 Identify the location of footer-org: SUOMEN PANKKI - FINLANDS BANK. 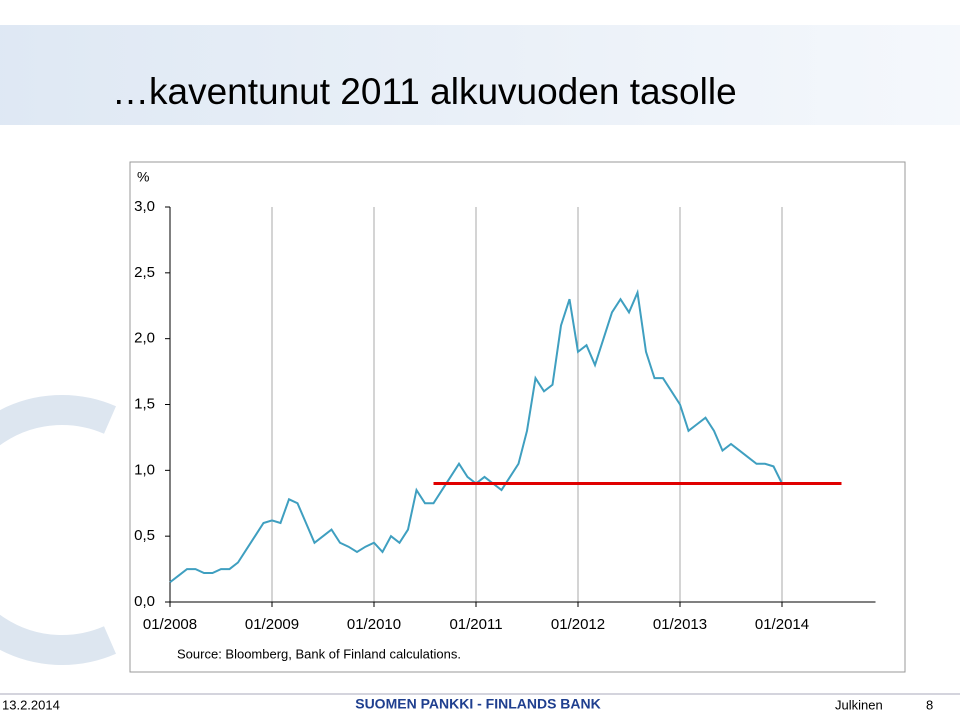
(478, 704).